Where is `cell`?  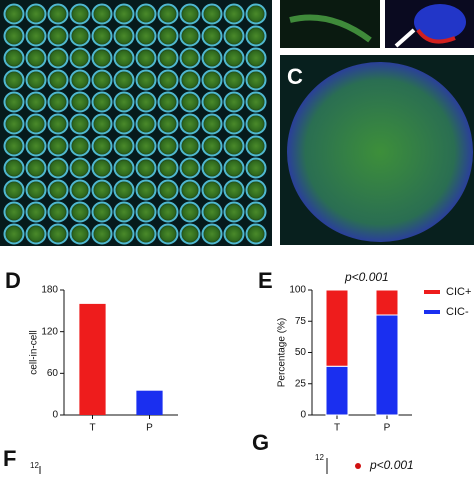
cell is located at coordinates (440, 22).